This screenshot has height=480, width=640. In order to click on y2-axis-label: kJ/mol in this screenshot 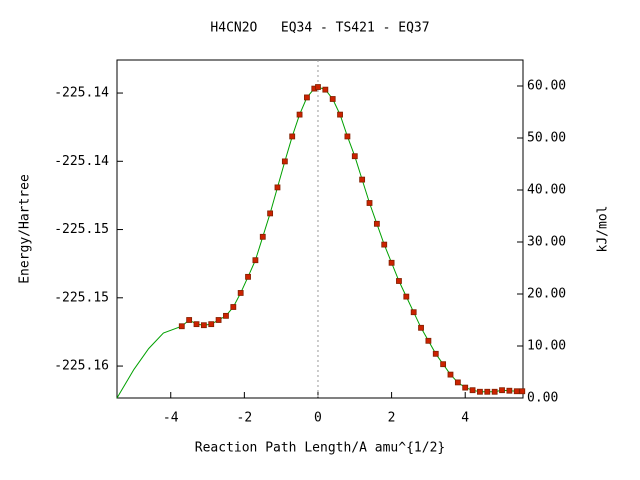, I will do `click(603, 229)`.